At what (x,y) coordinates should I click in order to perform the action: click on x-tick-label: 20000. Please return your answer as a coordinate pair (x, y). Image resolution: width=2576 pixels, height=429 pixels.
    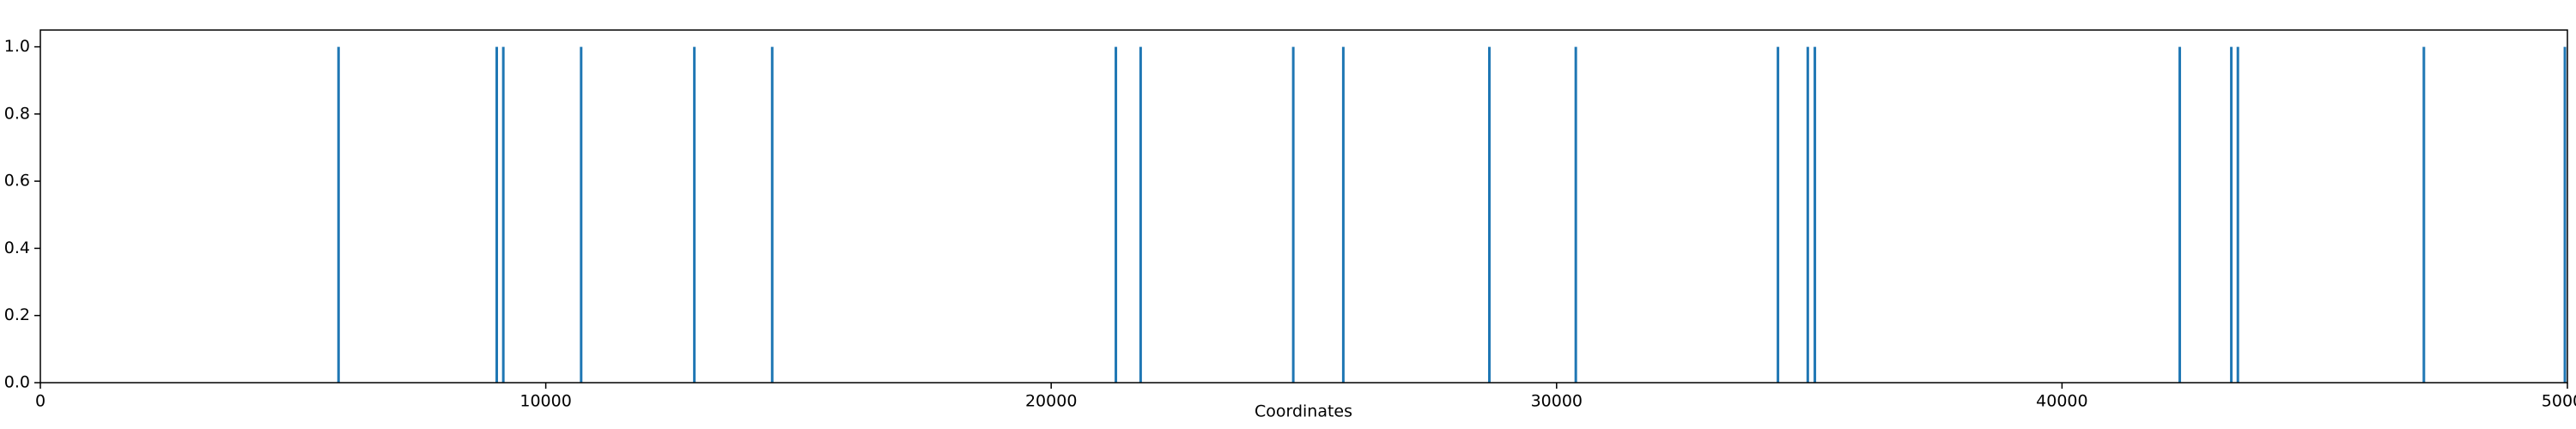
    Looking at the image, I should click on (1051, 401).